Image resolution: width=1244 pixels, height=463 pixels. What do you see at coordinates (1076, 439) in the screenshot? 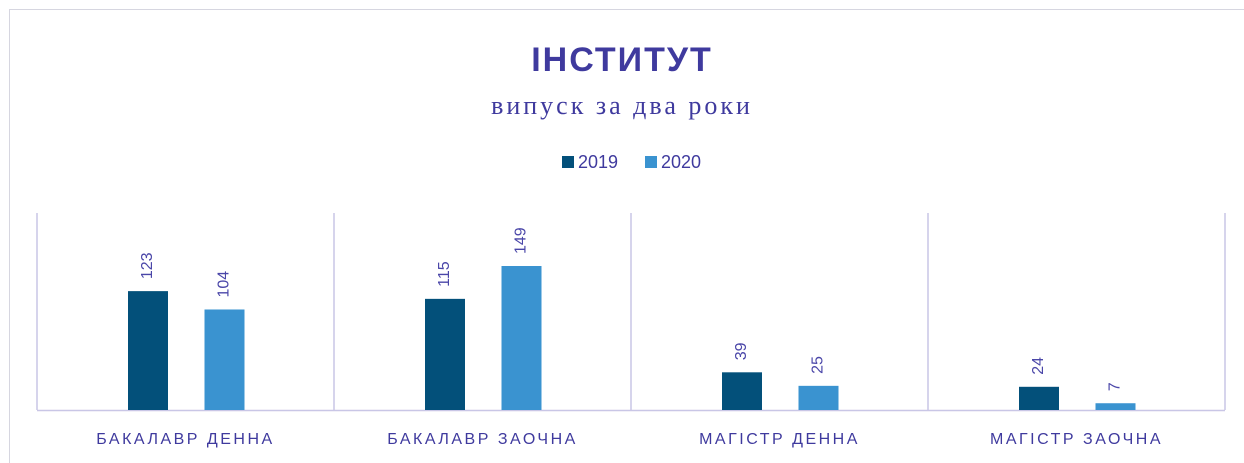
I see `x-tick-label: МАГІСТР ЗАОЧНА` at bounding box center [1076, 439].